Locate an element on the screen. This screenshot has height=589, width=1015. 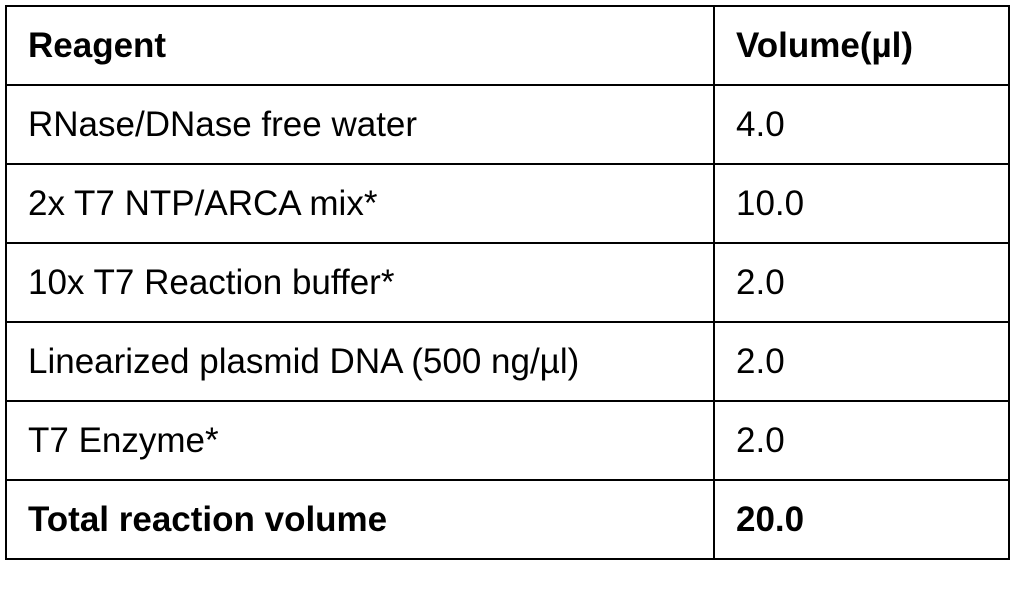
table-row: 2x T7 NTP/ARCA mix* 10.0 is located at coordinates (507, 203).